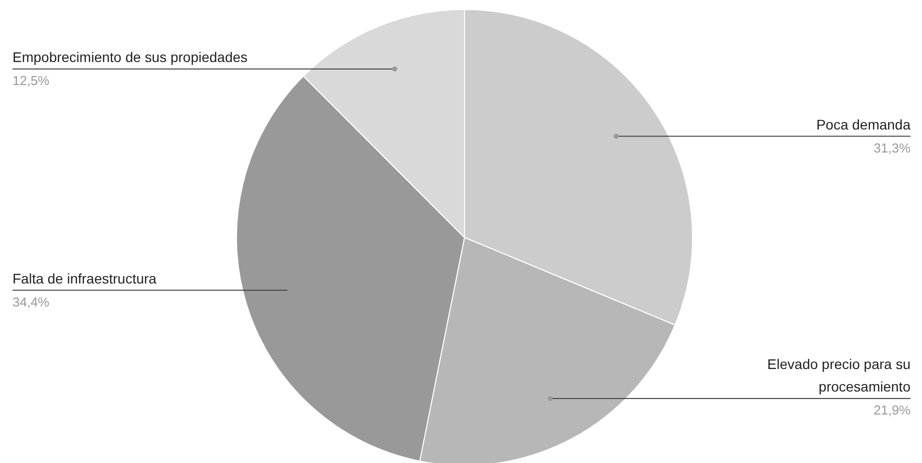 The image size is (922, 463). Describe the element at coordinates (863, 124) in the screenshot. I see `slice-label: Poca demanda` at that location.